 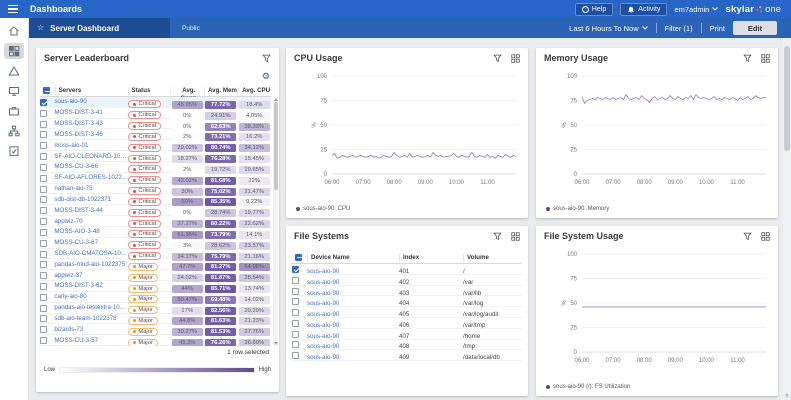 What do you see at coordinates (755, 28) in the screenshot?
I see `edit-button: Edit` at bounding box center [755, 28].